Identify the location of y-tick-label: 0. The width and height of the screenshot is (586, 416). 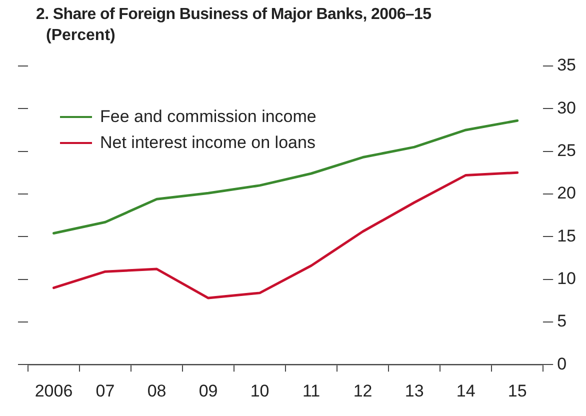
(562, 364).